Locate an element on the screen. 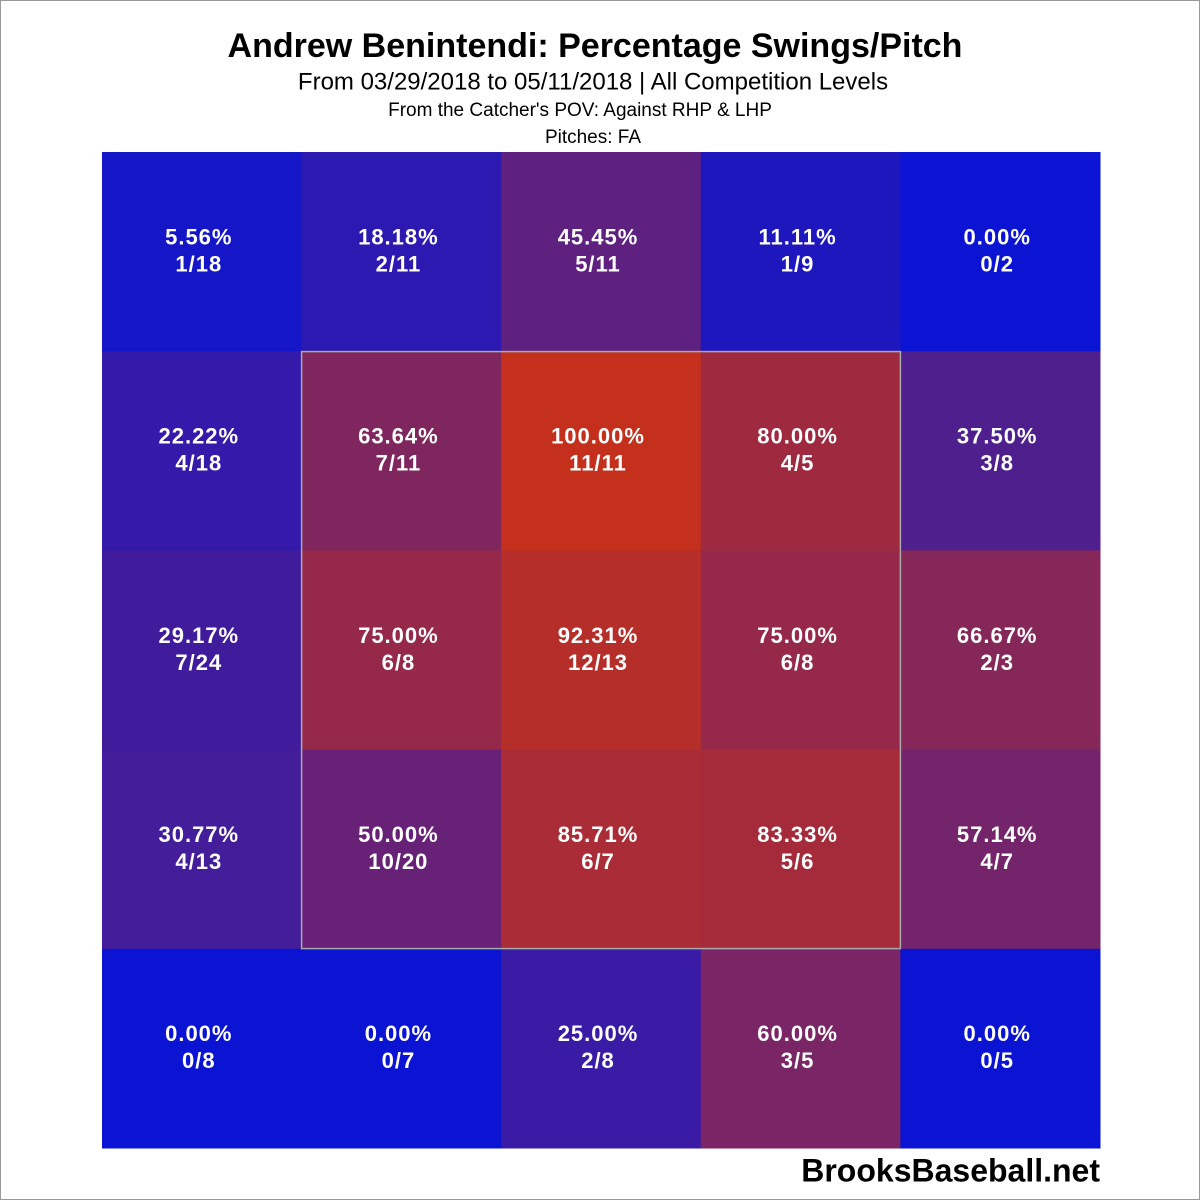 The width and height of the screenshot is (1200, 1200). cell-count-label: 0/5 is located at coordinates (997, 1060).